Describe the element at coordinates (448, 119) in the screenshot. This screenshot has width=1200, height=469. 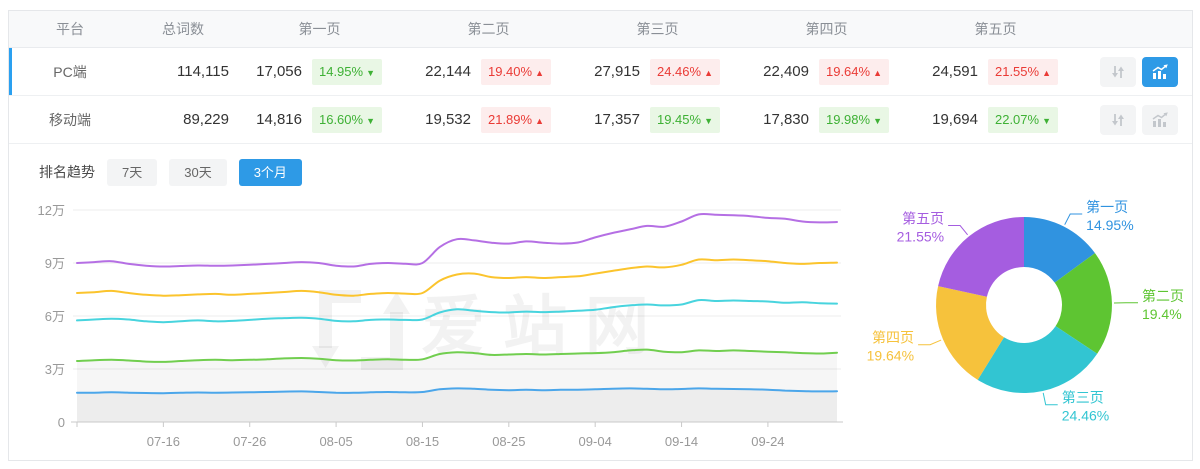
I see `page2-count: 19,532` at that location.